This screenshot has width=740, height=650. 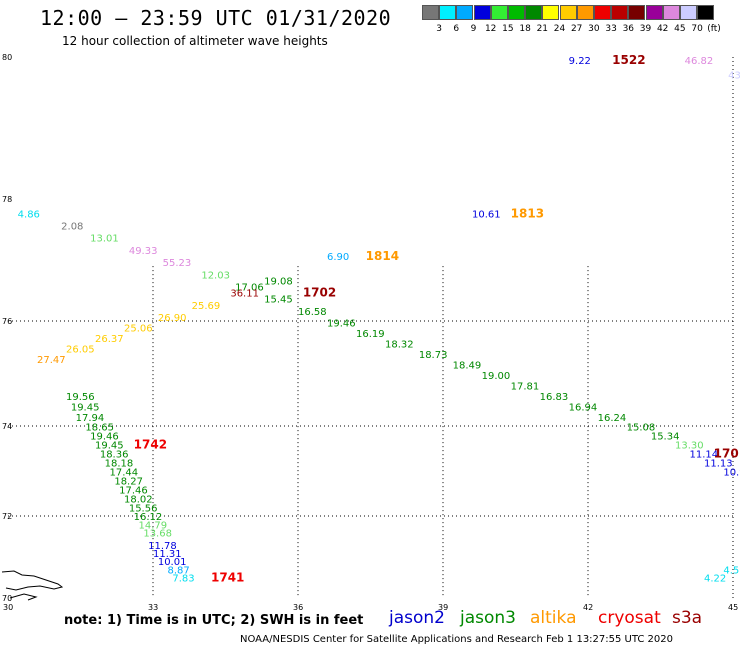 What do you see at coordinates (467, 365) in the screenshot?
I see `wave-height-value: 18.49` at bounding box center [467, 365].